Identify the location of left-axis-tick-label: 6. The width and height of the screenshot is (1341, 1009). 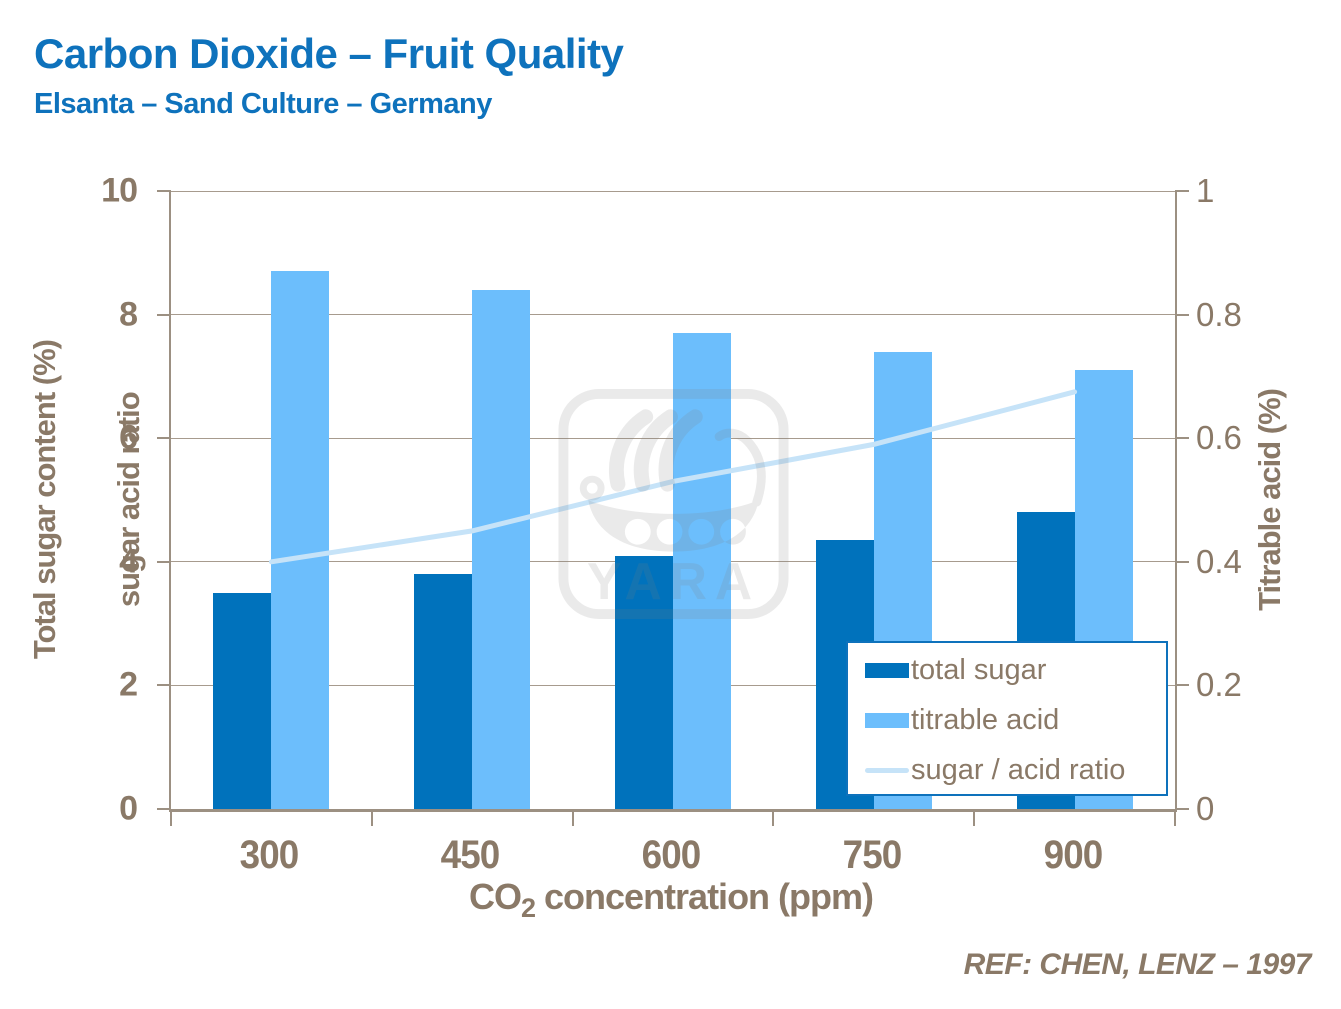
(128, 437).